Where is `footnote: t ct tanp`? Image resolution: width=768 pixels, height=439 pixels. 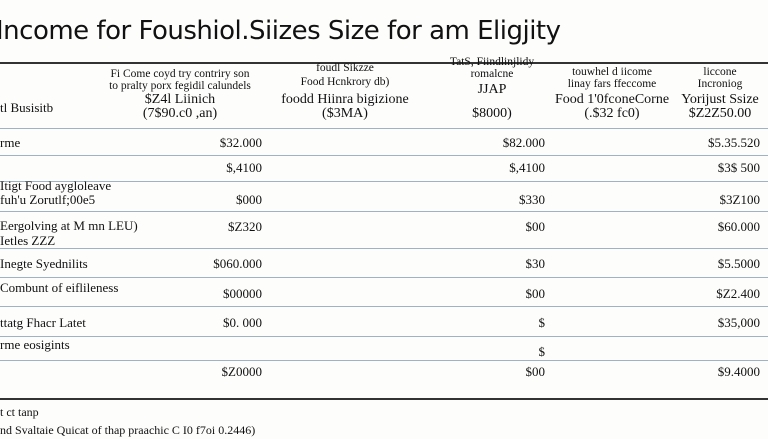 footnote: t ct tanp is located at coordinates (19, 412).